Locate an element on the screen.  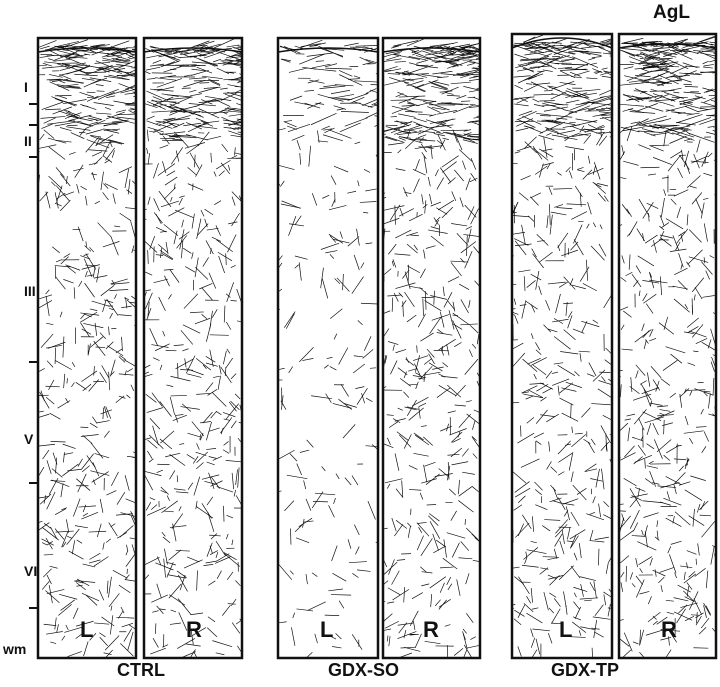
fiber-cluster-gdx-tp-left is located at coordinates (562, 346).